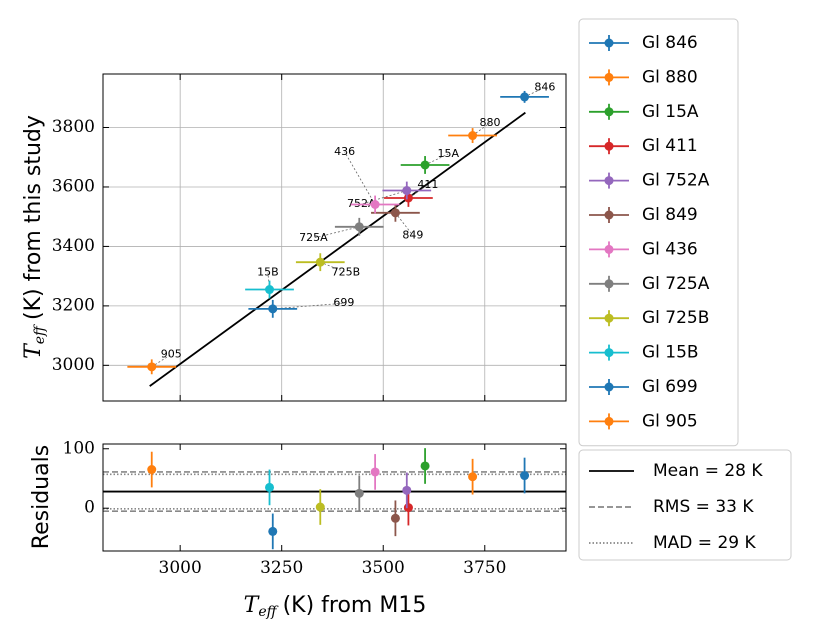 The height and width of the screenshot is (623, 830). What do you see at coordinates (73, 186) in the screenshot?
I see `main-ytick-label-3600: 3600` at bounding box center [73, 186].